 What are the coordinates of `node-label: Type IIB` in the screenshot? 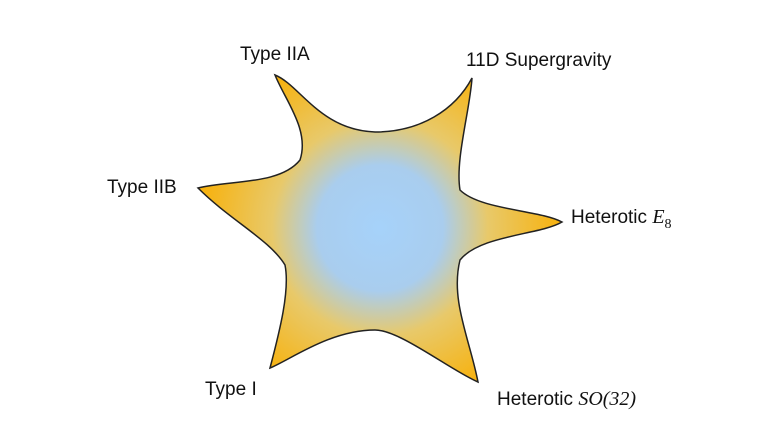 It's located at (142, 187).